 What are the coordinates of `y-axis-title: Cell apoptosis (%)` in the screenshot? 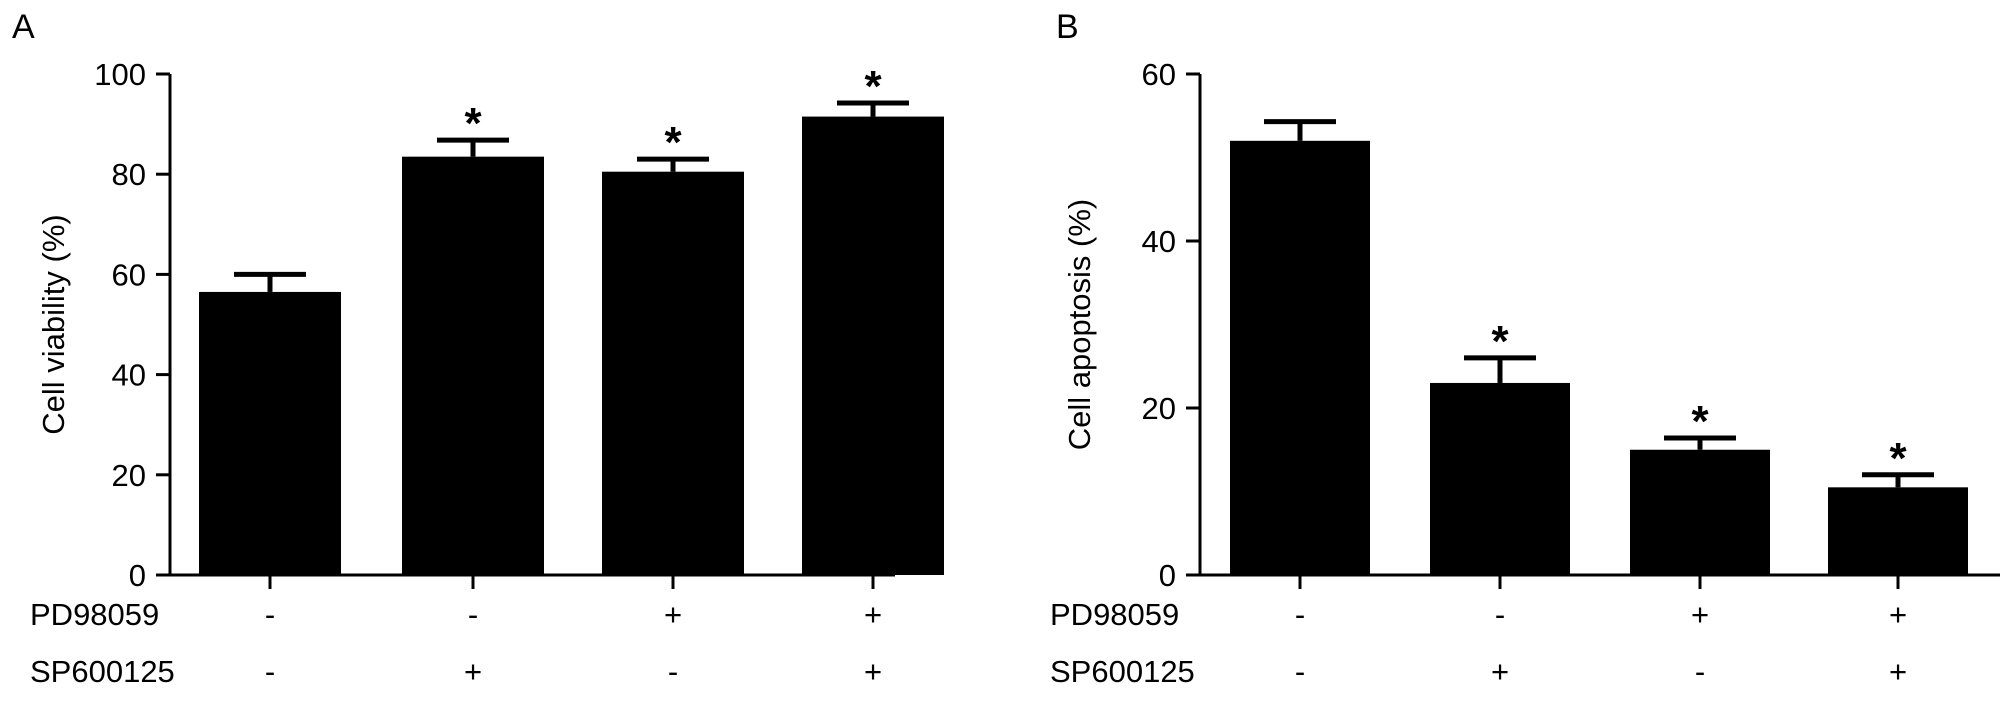 It's located at (1079, 325).